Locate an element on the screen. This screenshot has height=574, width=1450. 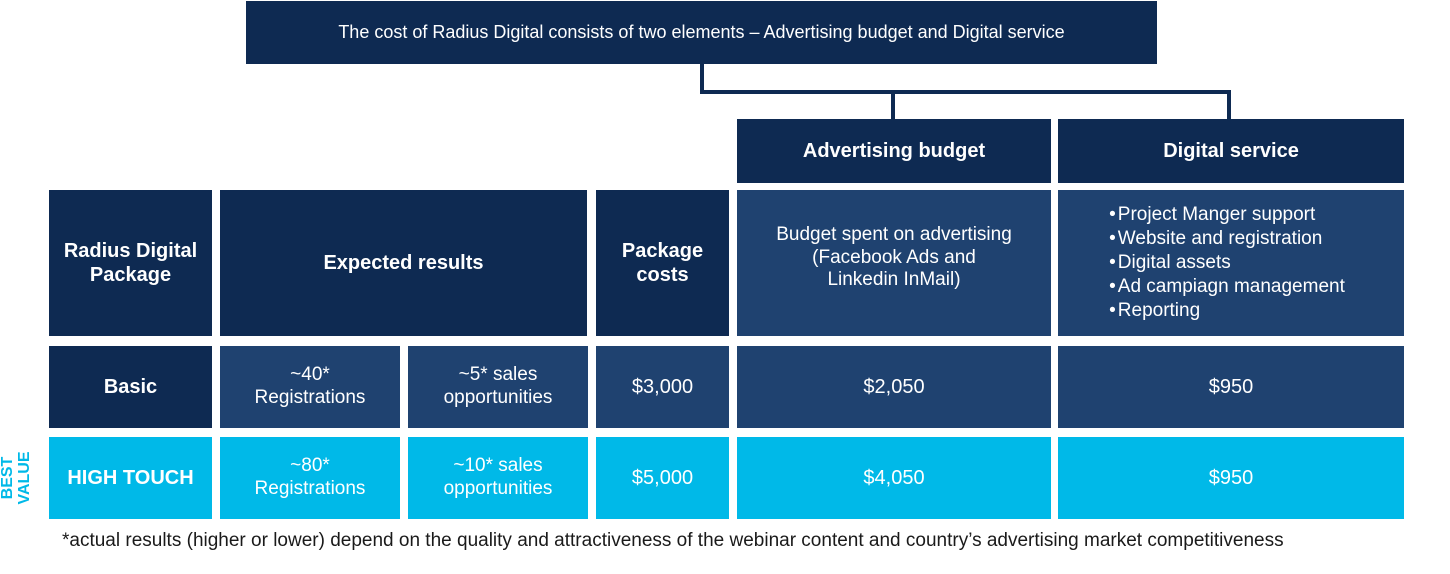
row-high-touch-name-text: HIGH TOUCH is located at coordinates (130, 478).